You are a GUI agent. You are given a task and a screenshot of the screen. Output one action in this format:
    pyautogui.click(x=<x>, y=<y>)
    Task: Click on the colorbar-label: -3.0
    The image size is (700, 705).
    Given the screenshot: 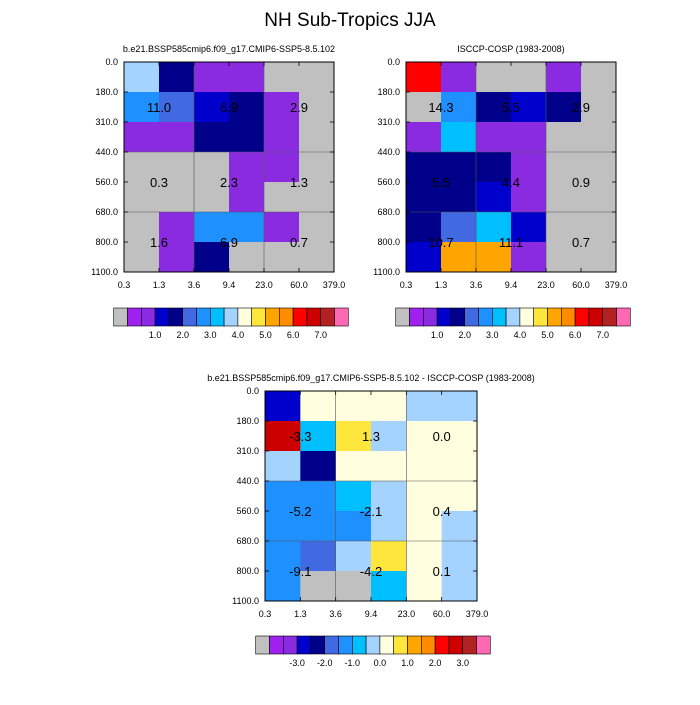 What is the action you would take?
    pyautogui.click(x=297, y=663)
    